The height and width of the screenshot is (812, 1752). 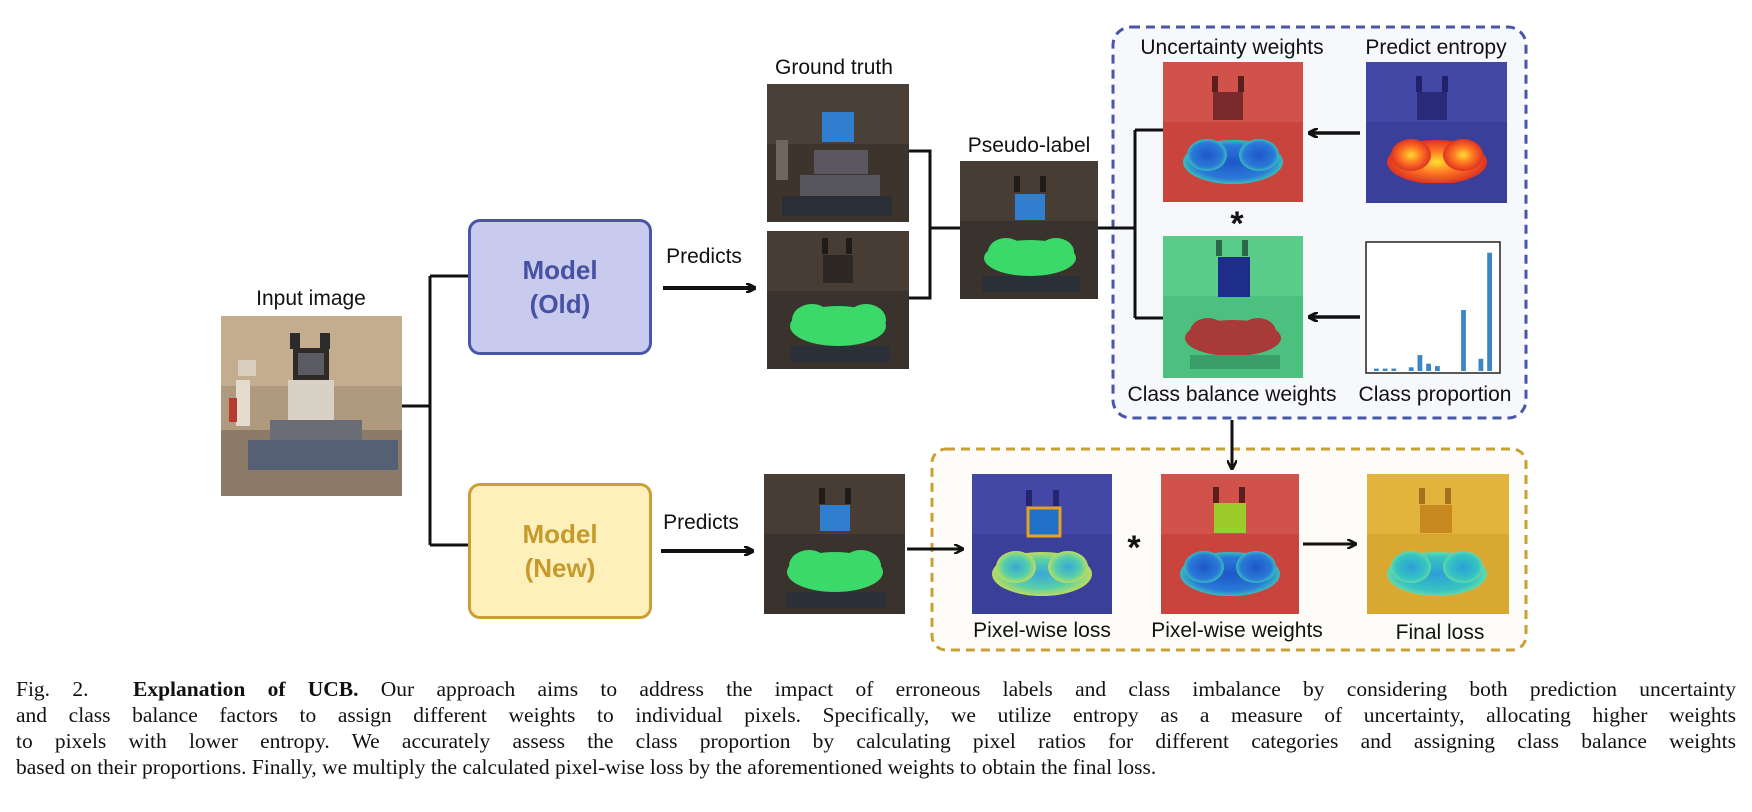 I want to click on pixel-wise-loss-label: Pixel-wise loss, so click(x=1042, y=630).